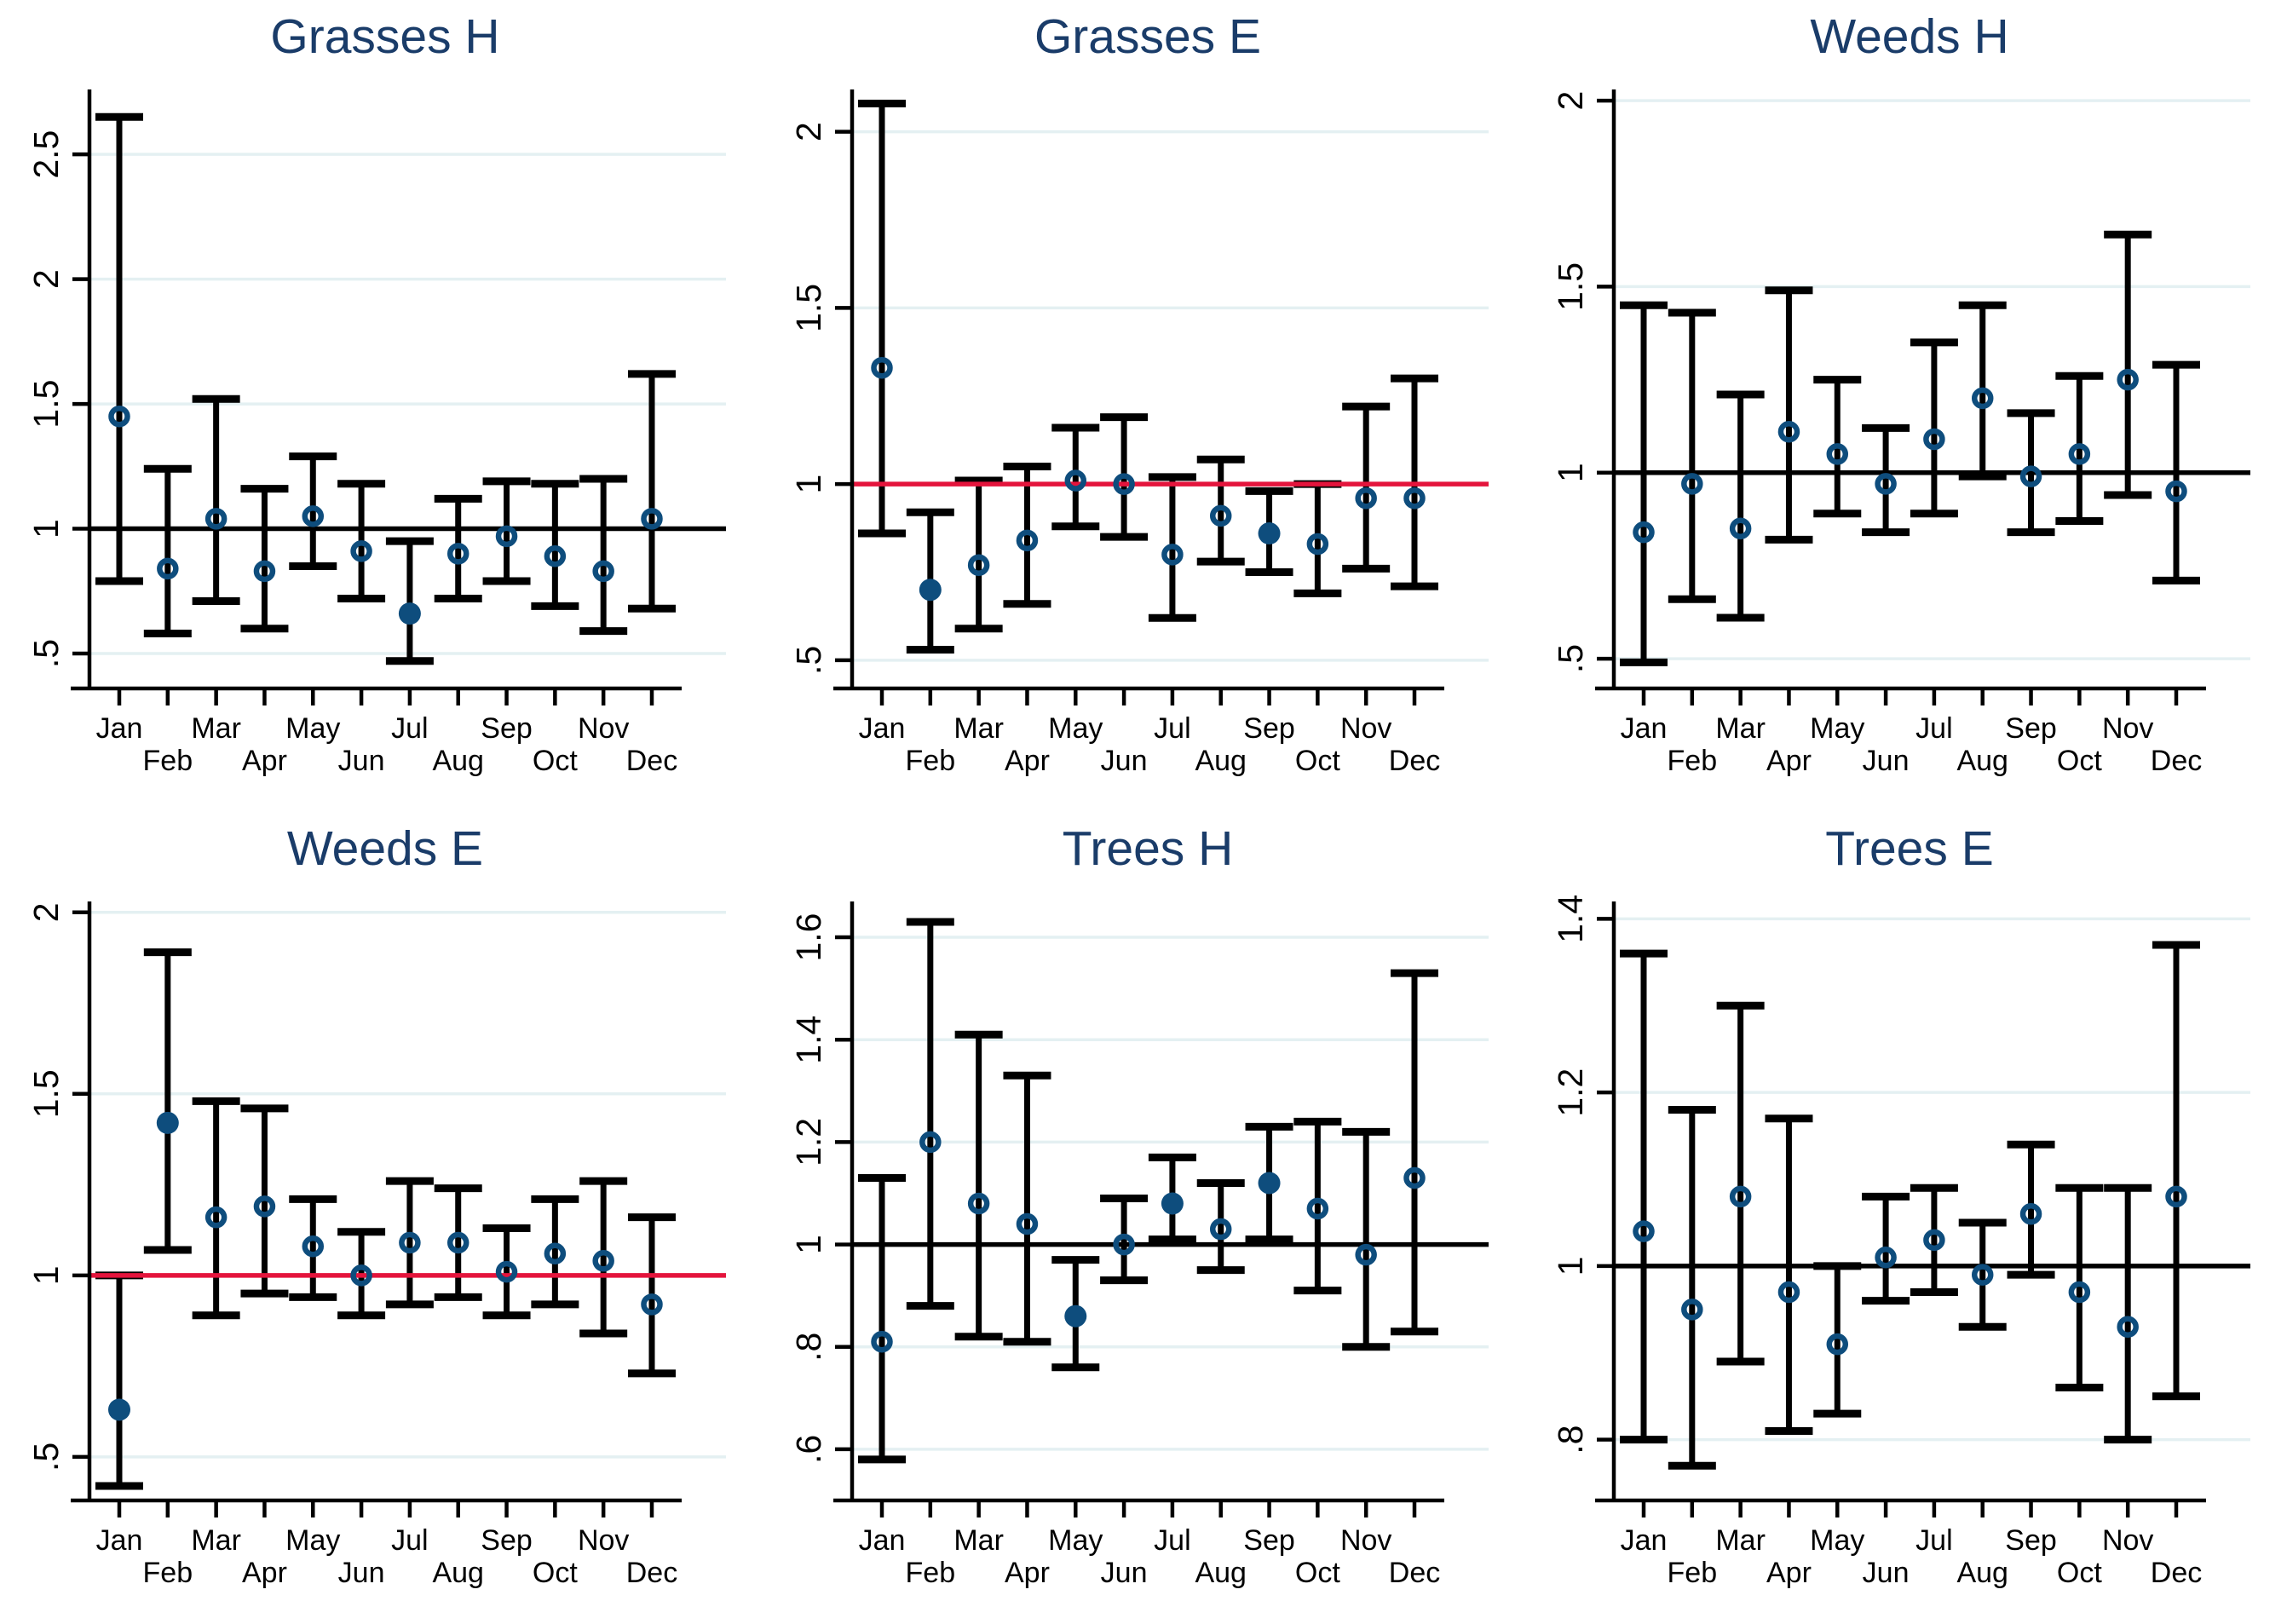  I want to click on marker-hollow-may, so click(1075, 480).